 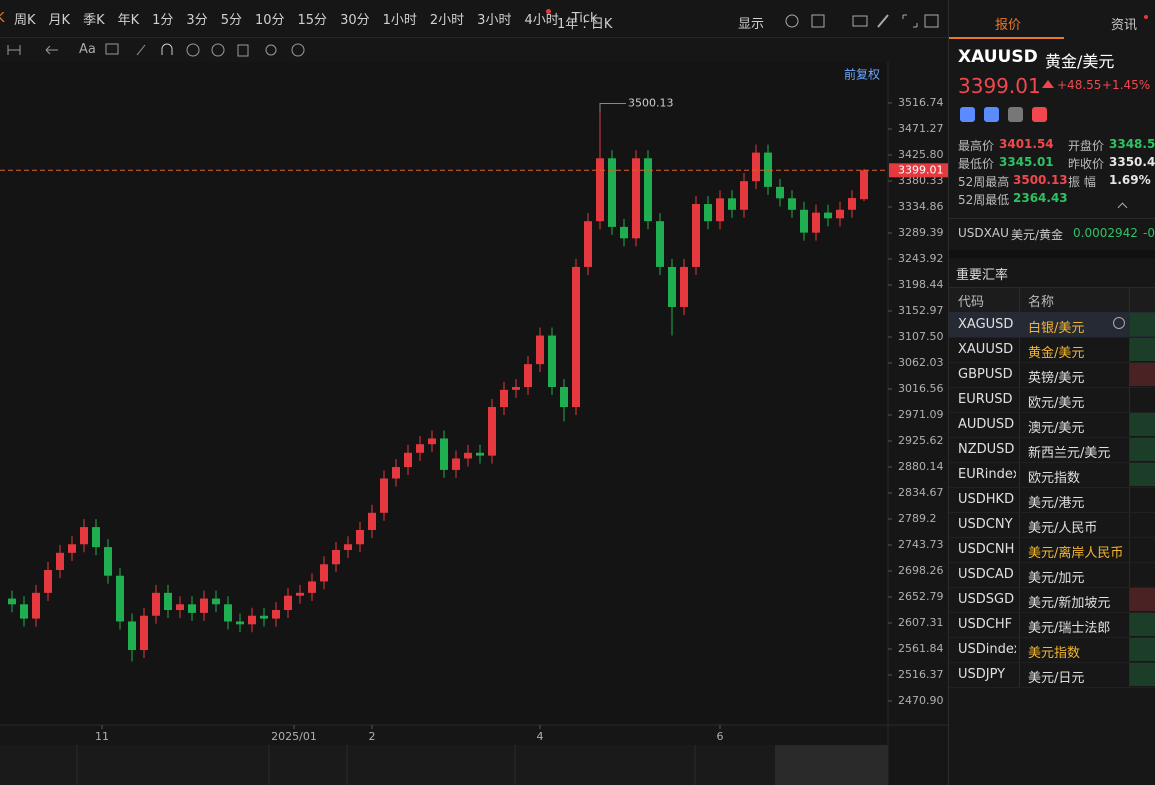 What do you see at coordinates (163, 20) in the screenshot?
I see `timeframe-button: 1分` at bounding box center [163, 20].